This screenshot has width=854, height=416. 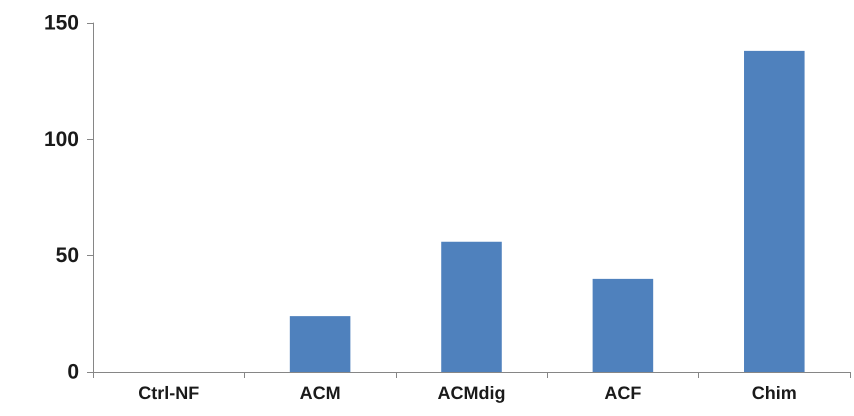 I want to click on x-tick-label: Ctrl-NF, so click(x=169, y=393).